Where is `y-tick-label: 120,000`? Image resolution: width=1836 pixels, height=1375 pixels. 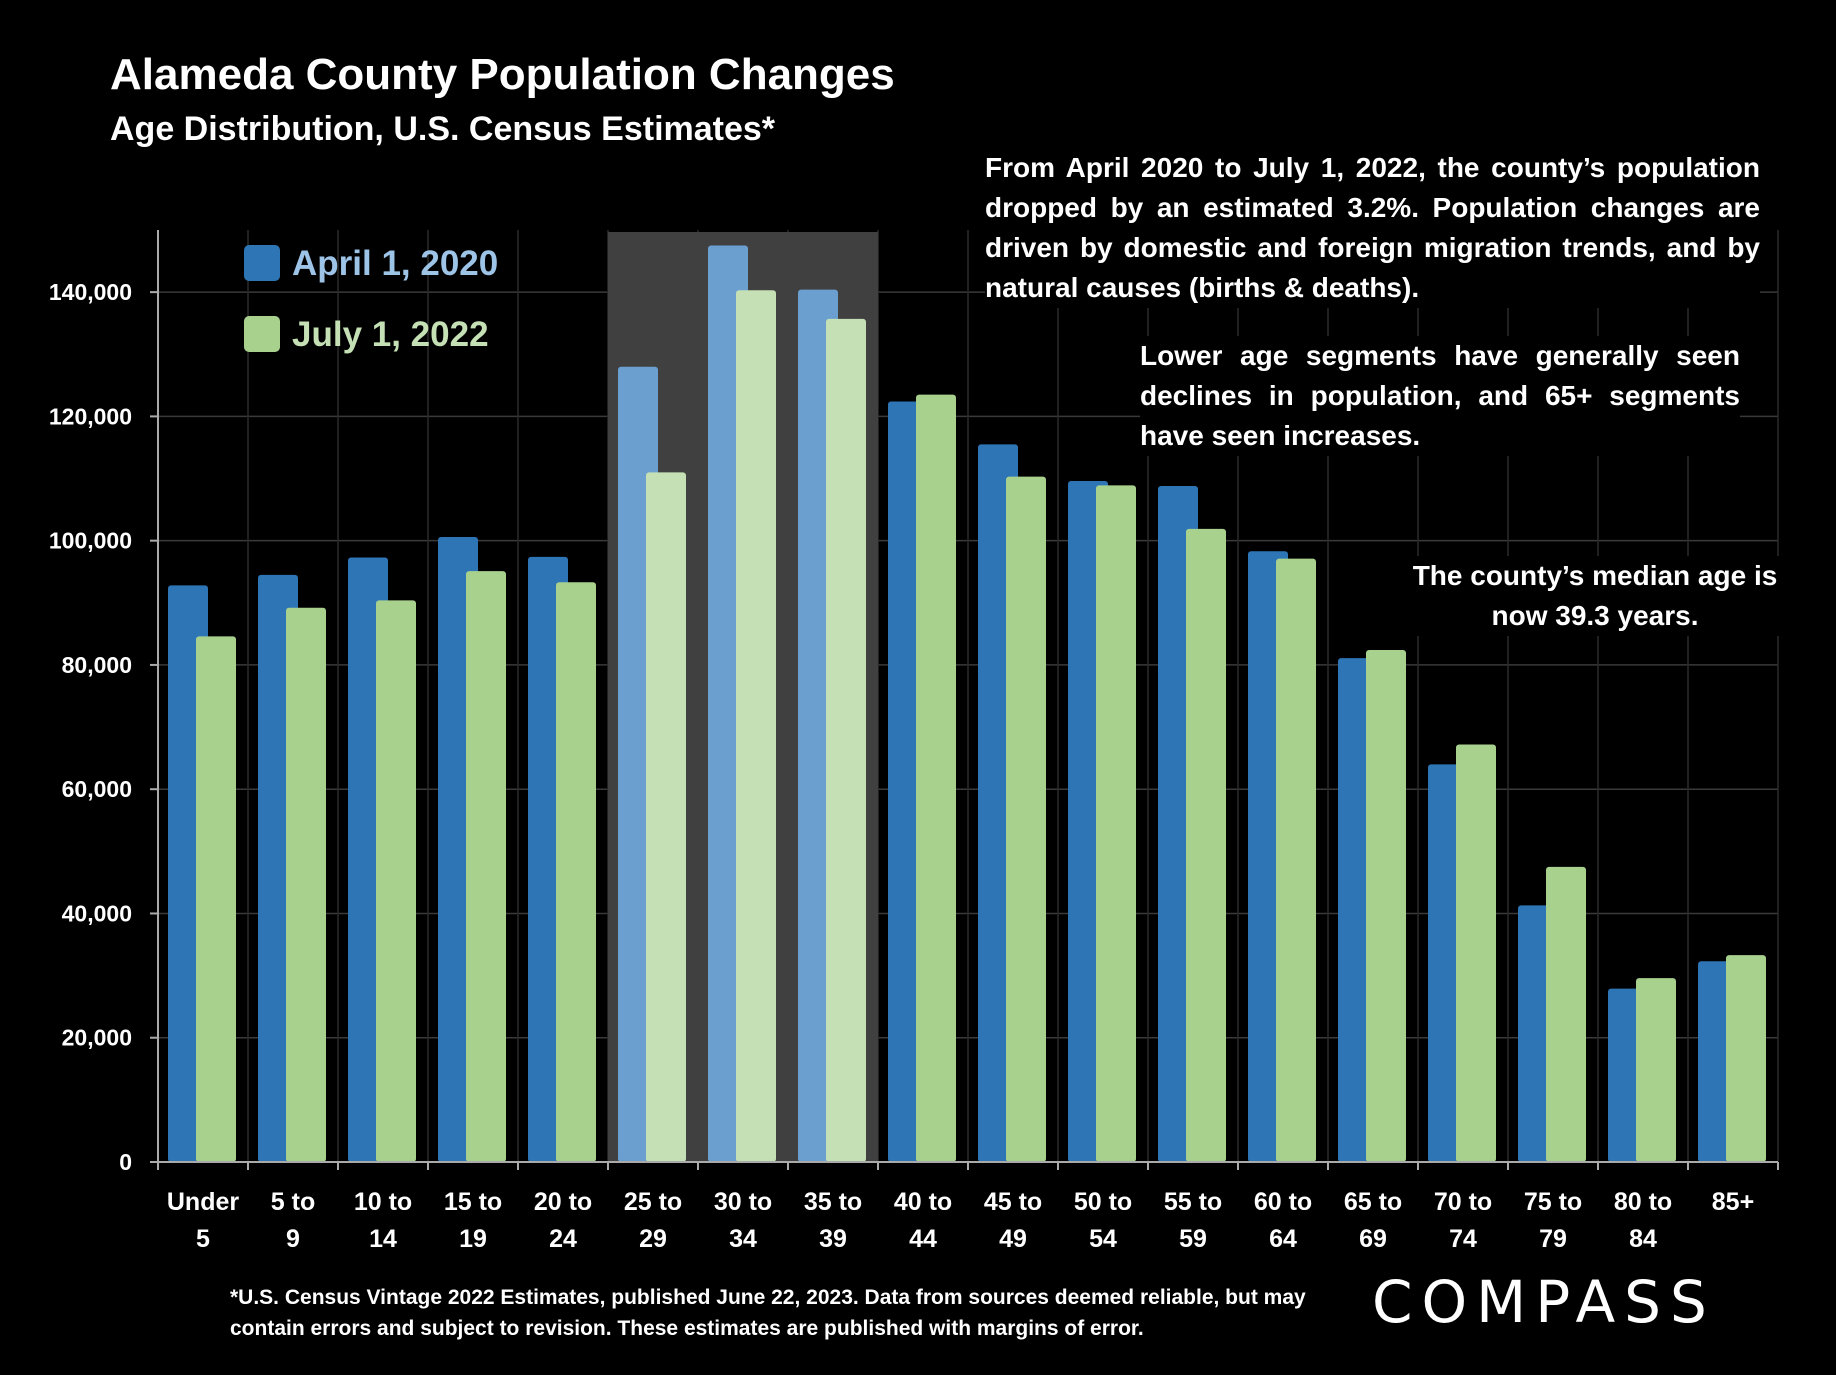 y-tick-label: 120,000 is located at coordinates (90, 416).